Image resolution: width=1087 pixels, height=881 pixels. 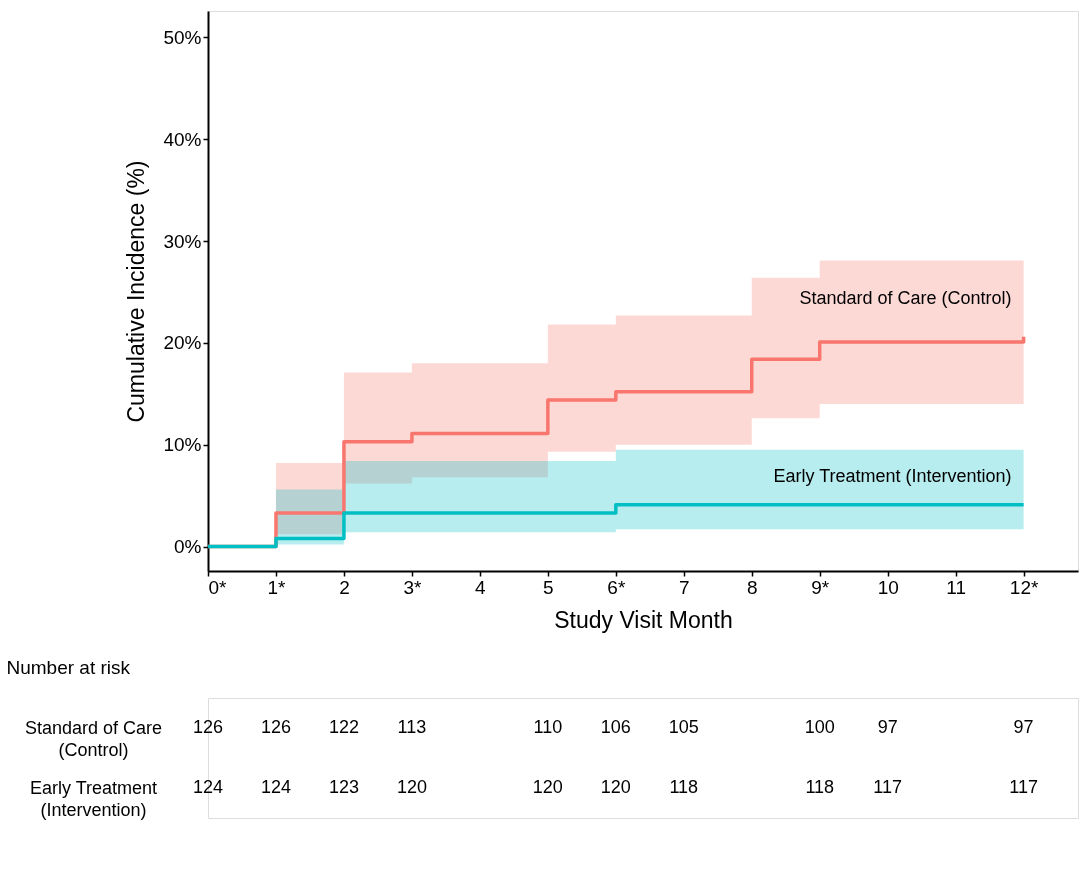 I want to click on x-tick-label: 8, so click(x=752, y=587).